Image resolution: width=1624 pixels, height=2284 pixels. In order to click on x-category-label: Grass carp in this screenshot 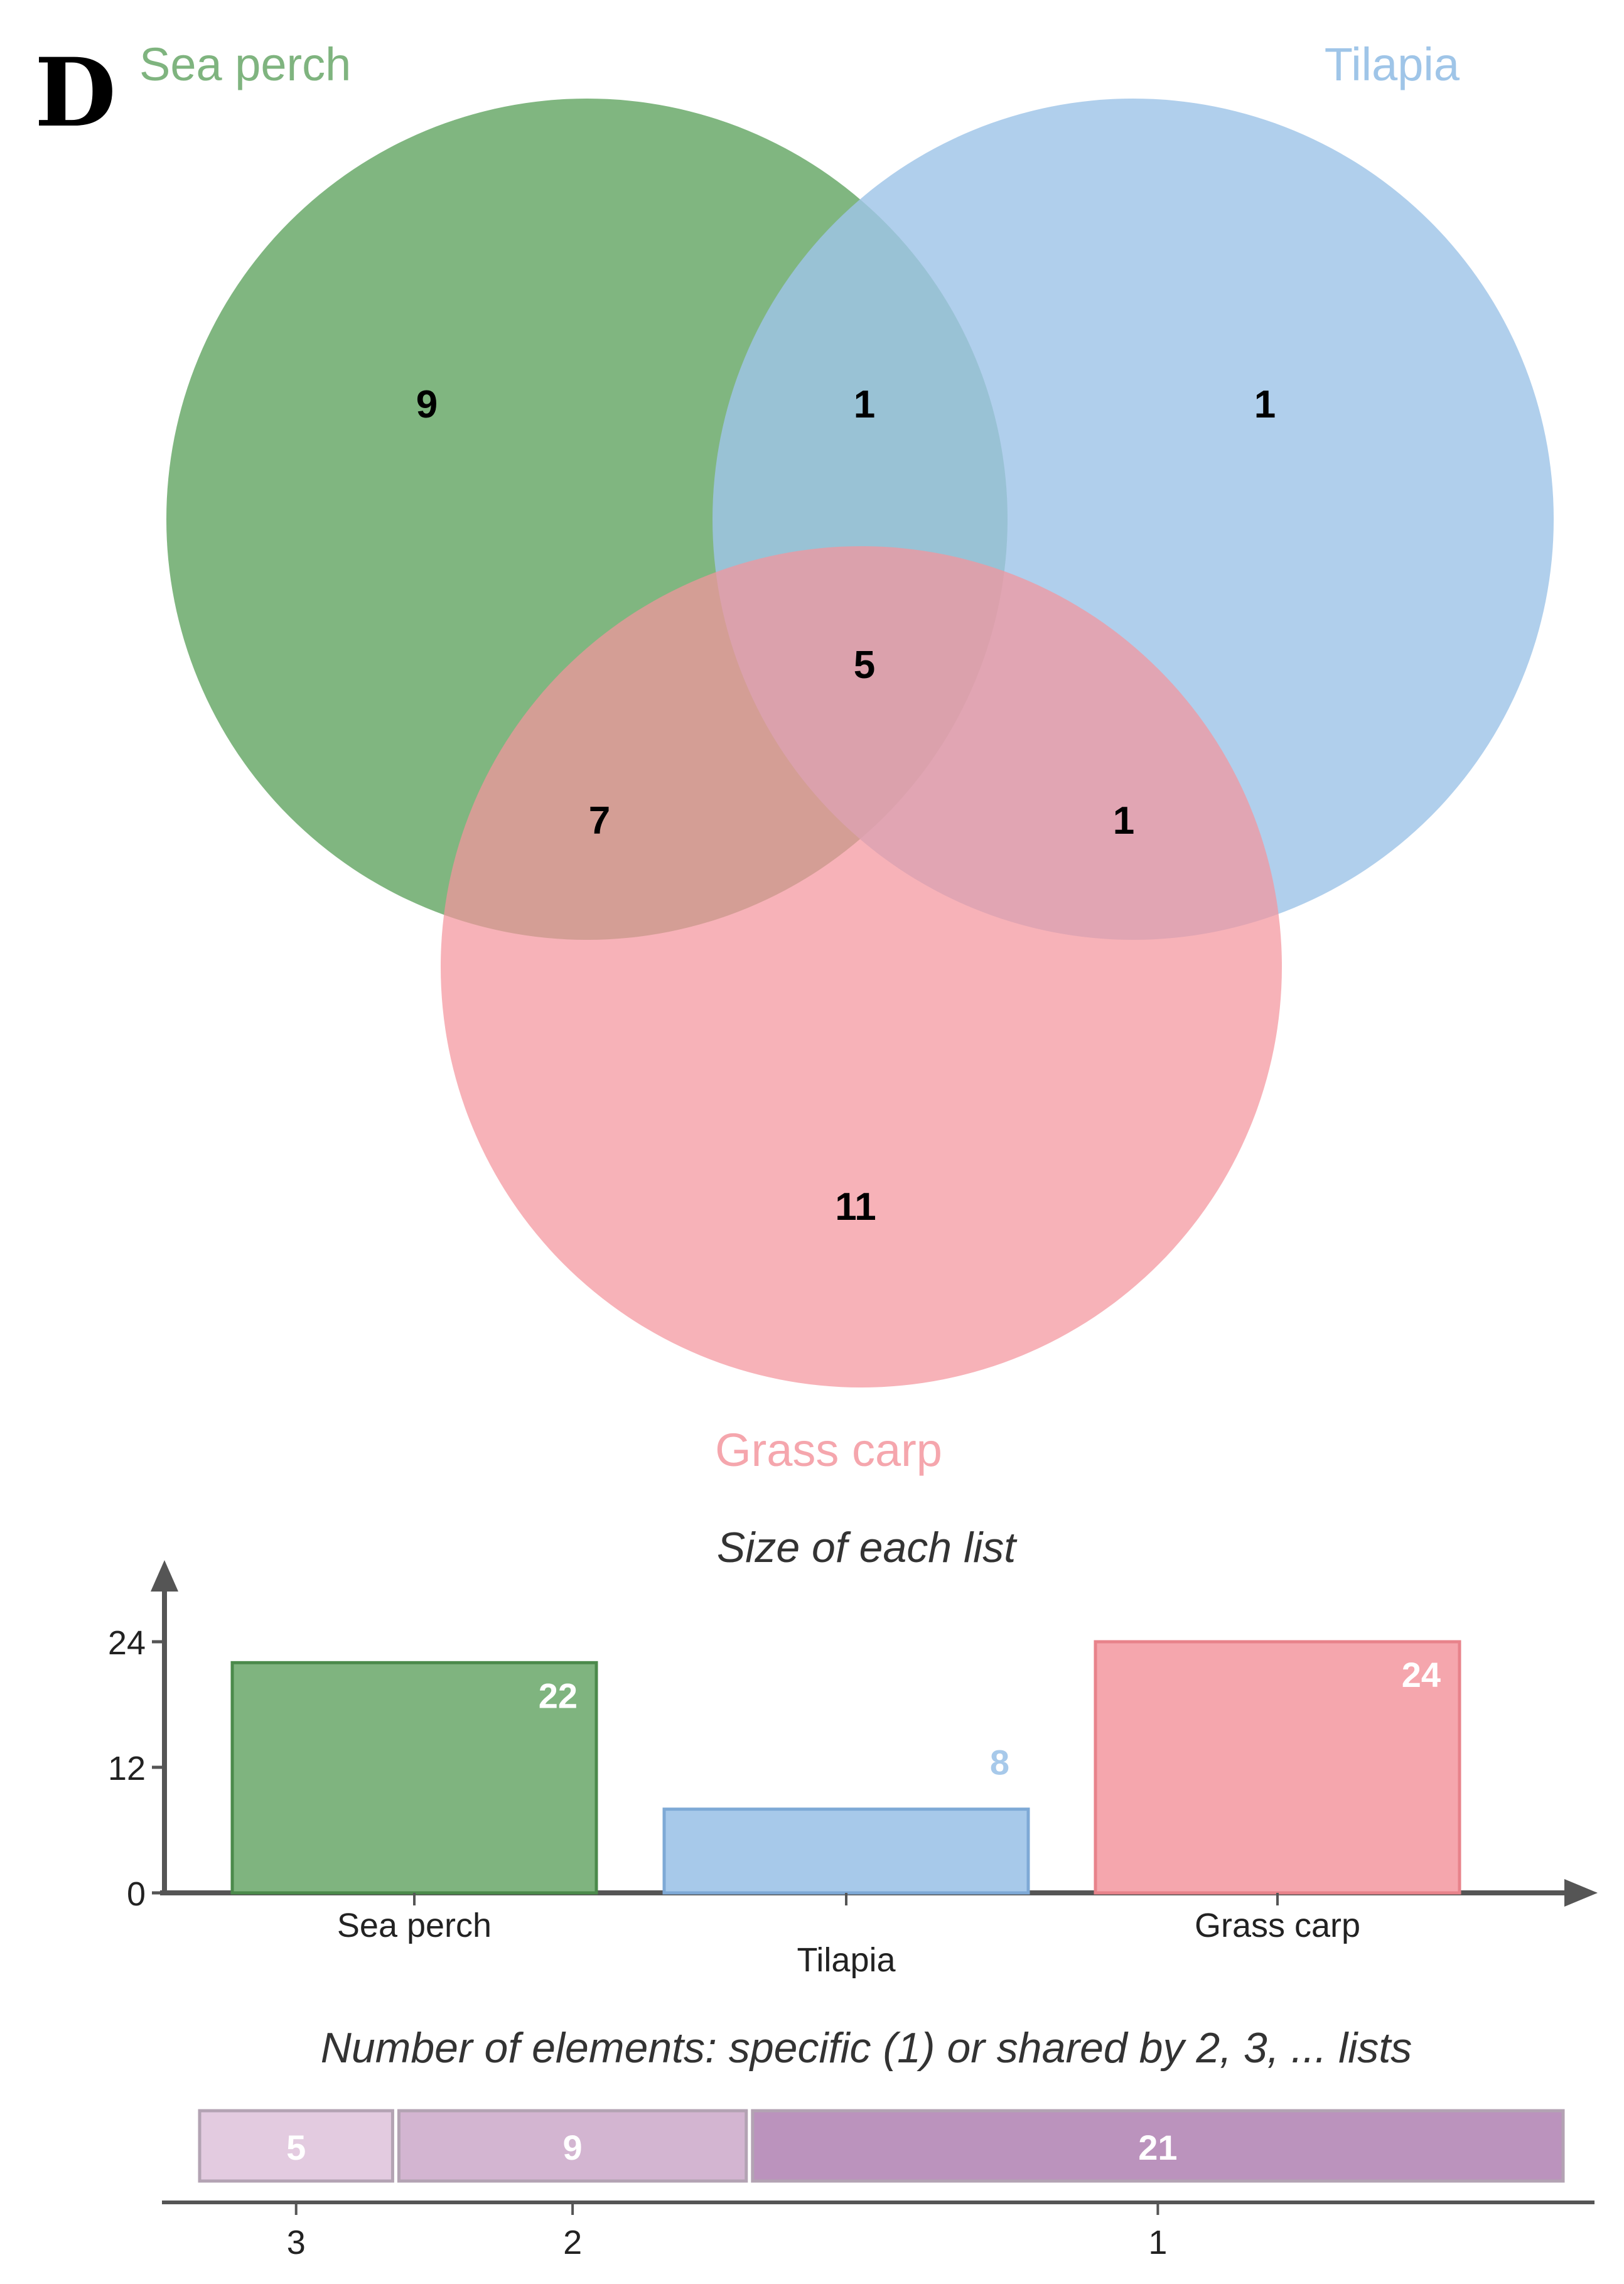, I will do `click(1277, 1925)`.